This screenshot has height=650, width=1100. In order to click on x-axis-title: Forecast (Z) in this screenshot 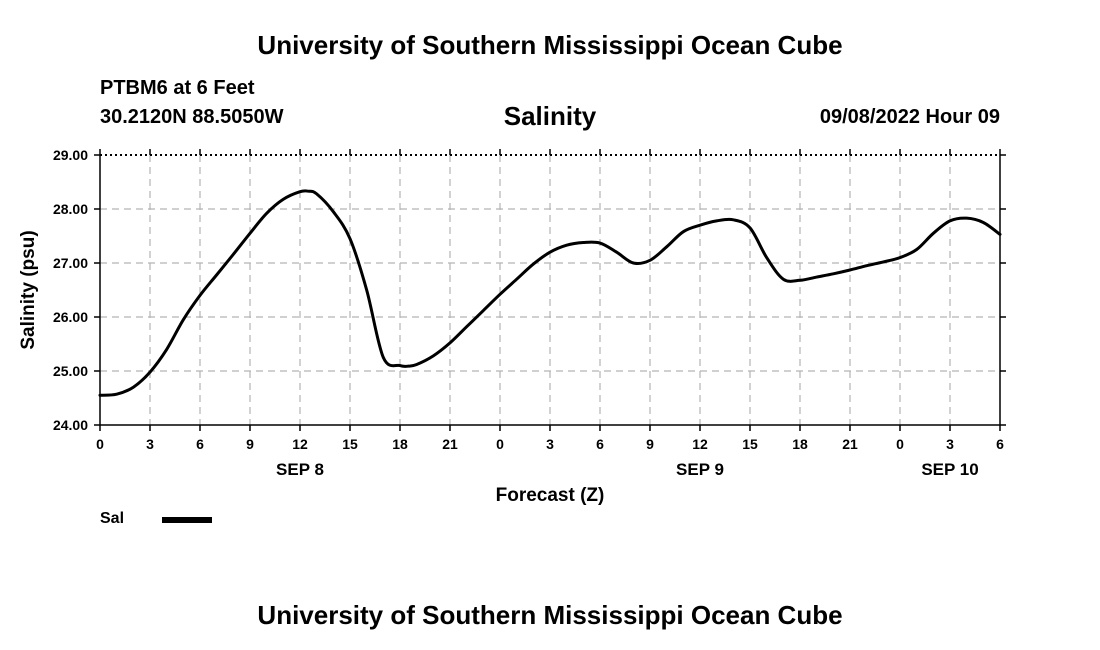, I will do `click(550, 495)`.